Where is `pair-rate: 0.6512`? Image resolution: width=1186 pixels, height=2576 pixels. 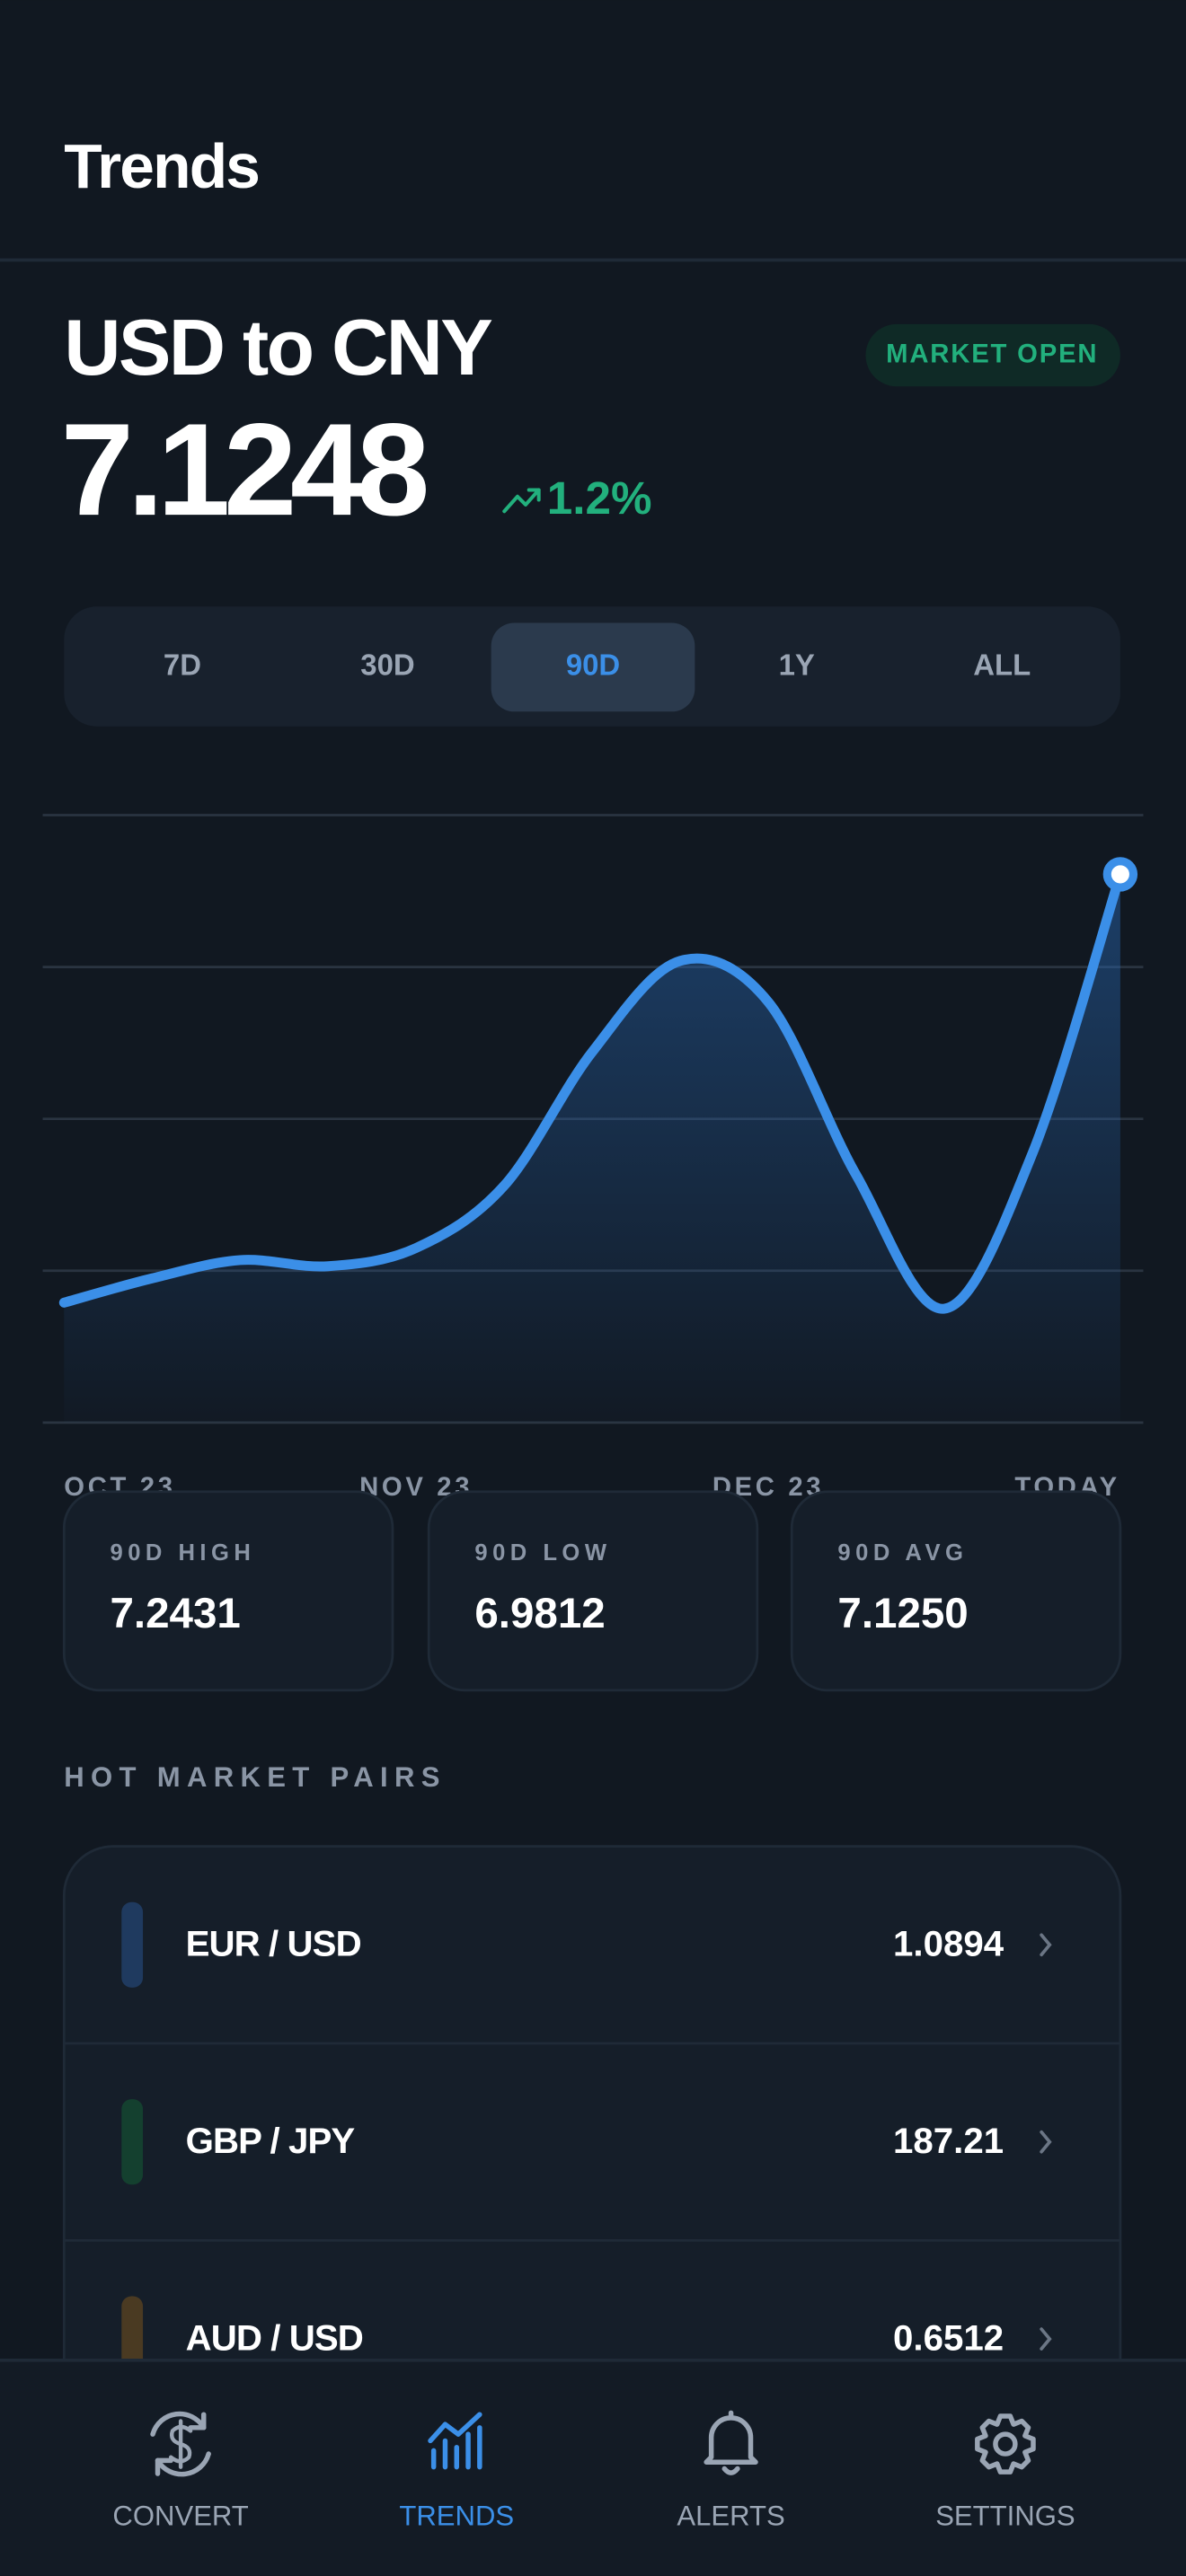
pair-rate: 0.6512 is located at coordinates (948, 2338).